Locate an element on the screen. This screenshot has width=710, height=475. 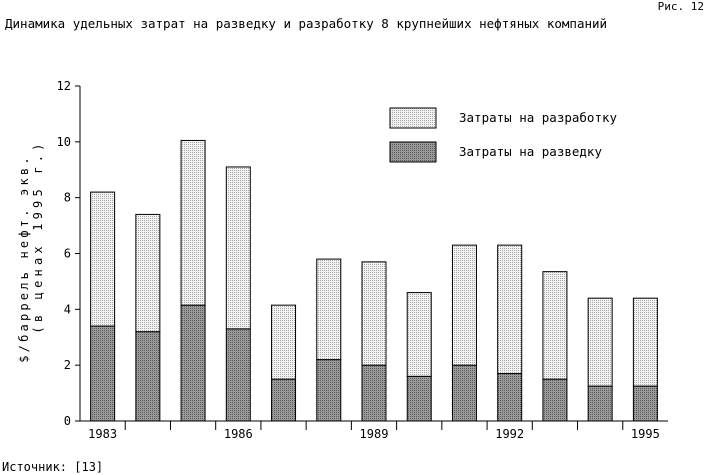
y-tick-label: 8 is located at coordinates (67, 198).